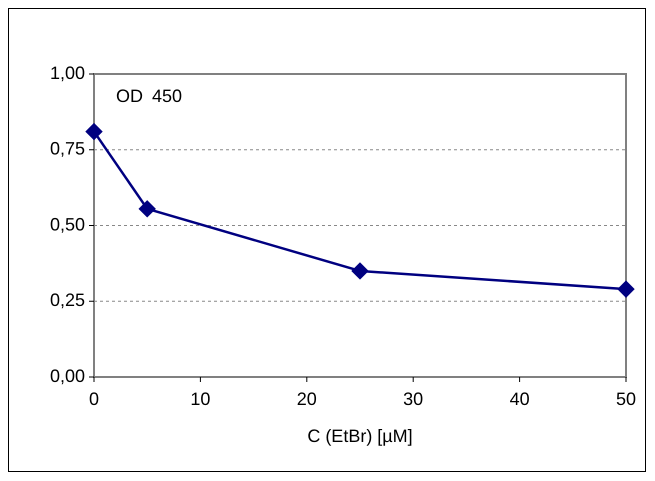  I want to click on x-tick-label: 10, so click(200, 399).